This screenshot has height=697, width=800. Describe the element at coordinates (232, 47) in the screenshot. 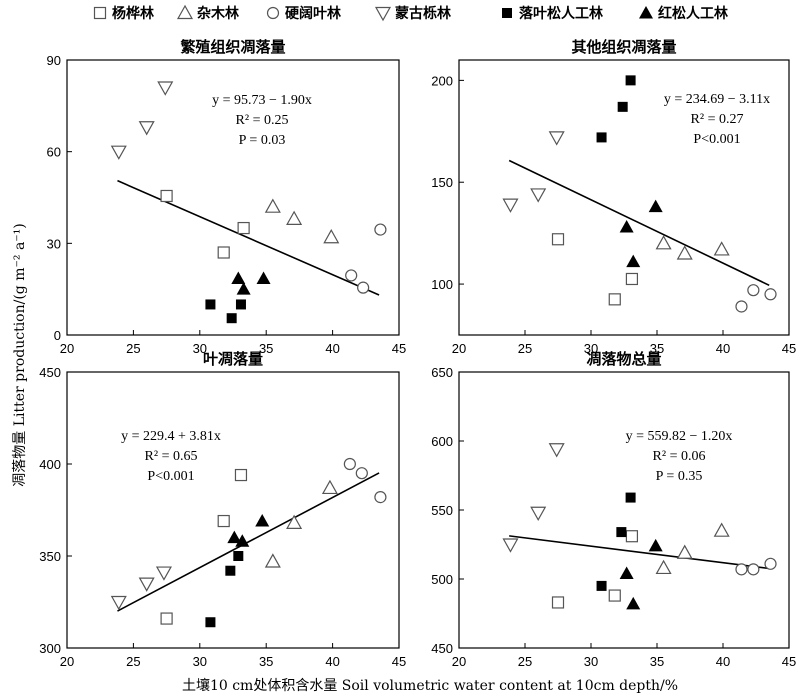

I see `panel-title: 繁殖组织凋落量` at that location.